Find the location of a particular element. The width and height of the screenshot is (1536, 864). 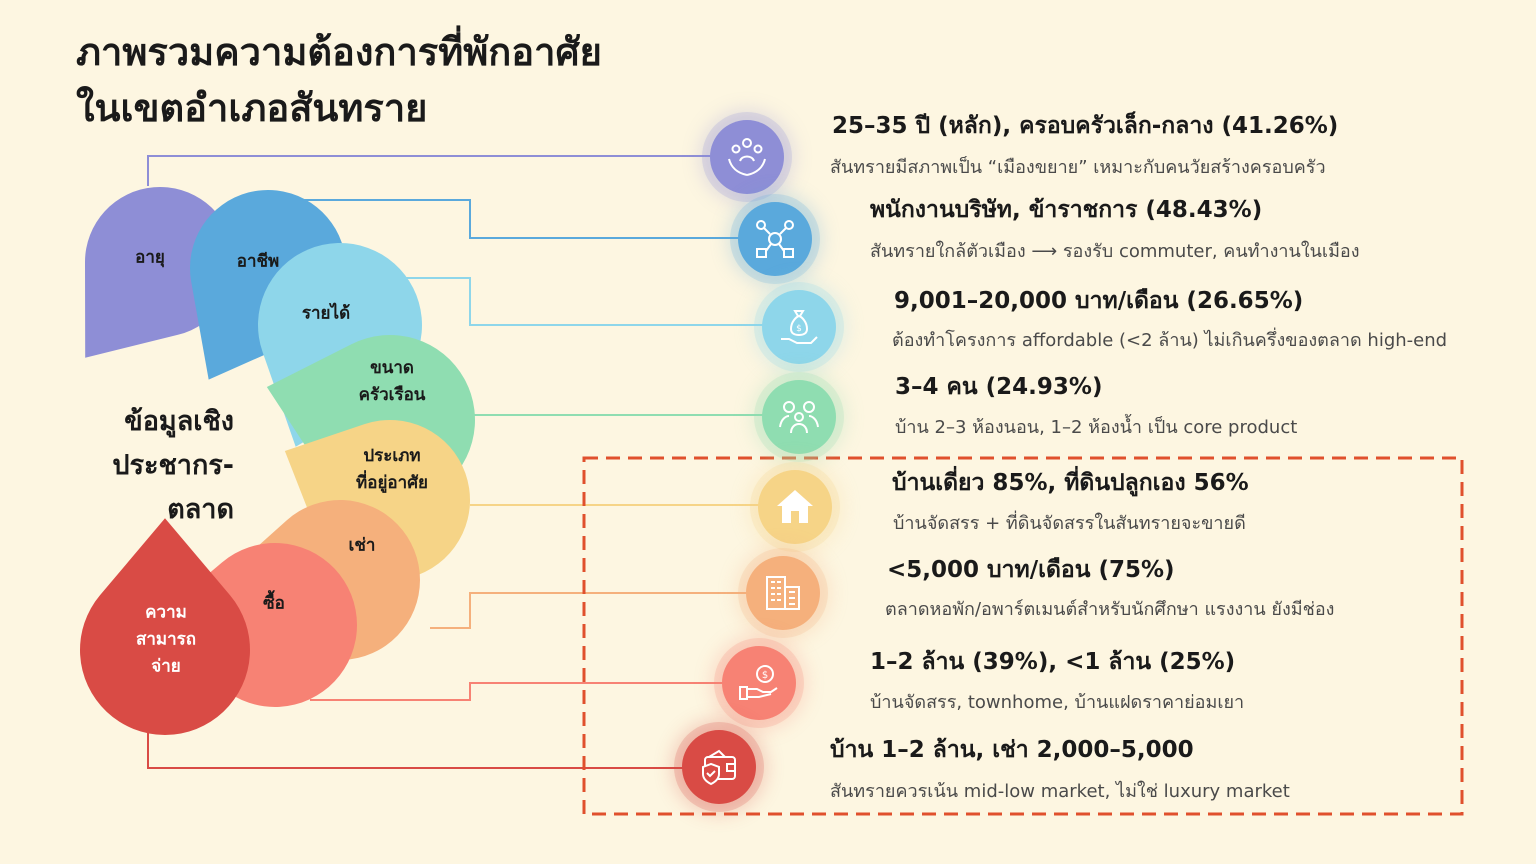

title-line-1: ภาพรวมความต้องการที่พักอาศัย is located at coordinates (339, 52).